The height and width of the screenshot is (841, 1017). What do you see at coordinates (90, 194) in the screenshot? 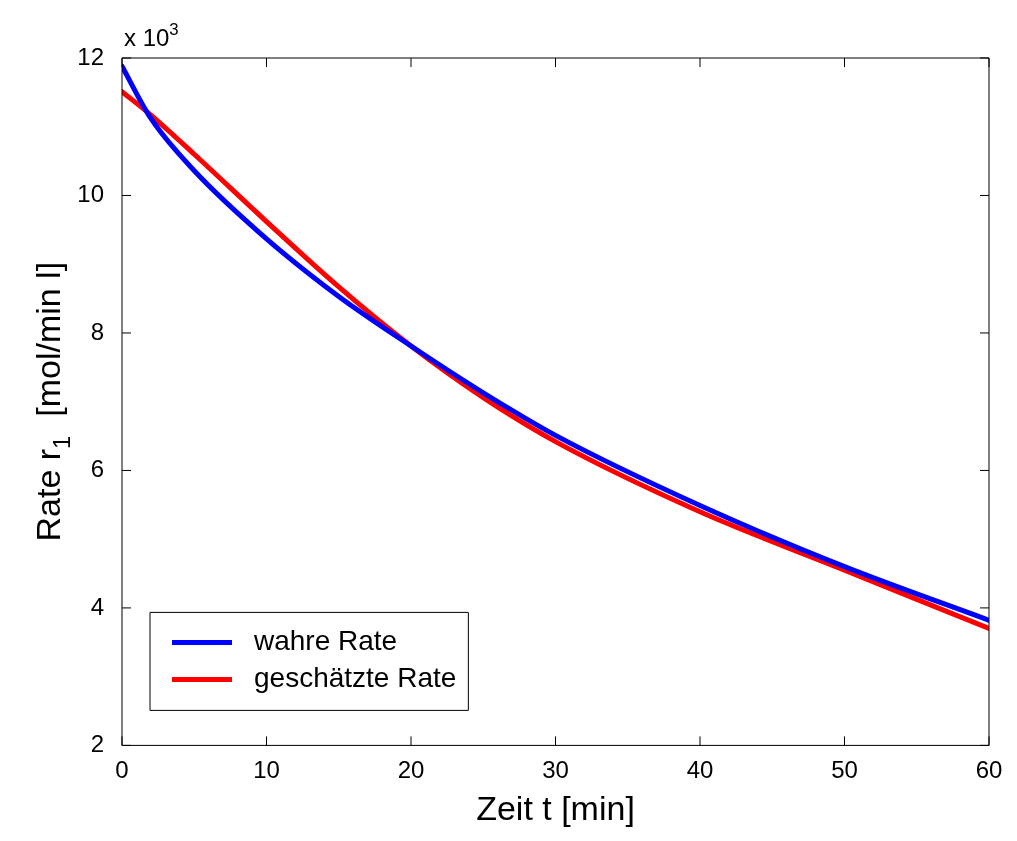
I see `y-tick-label: 10` at bounding box center [90, 194].